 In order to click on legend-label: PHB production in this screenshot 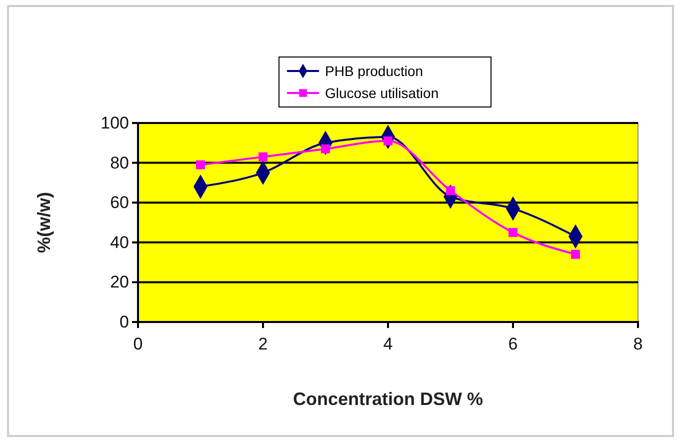, I will do `click(374, 71)`.